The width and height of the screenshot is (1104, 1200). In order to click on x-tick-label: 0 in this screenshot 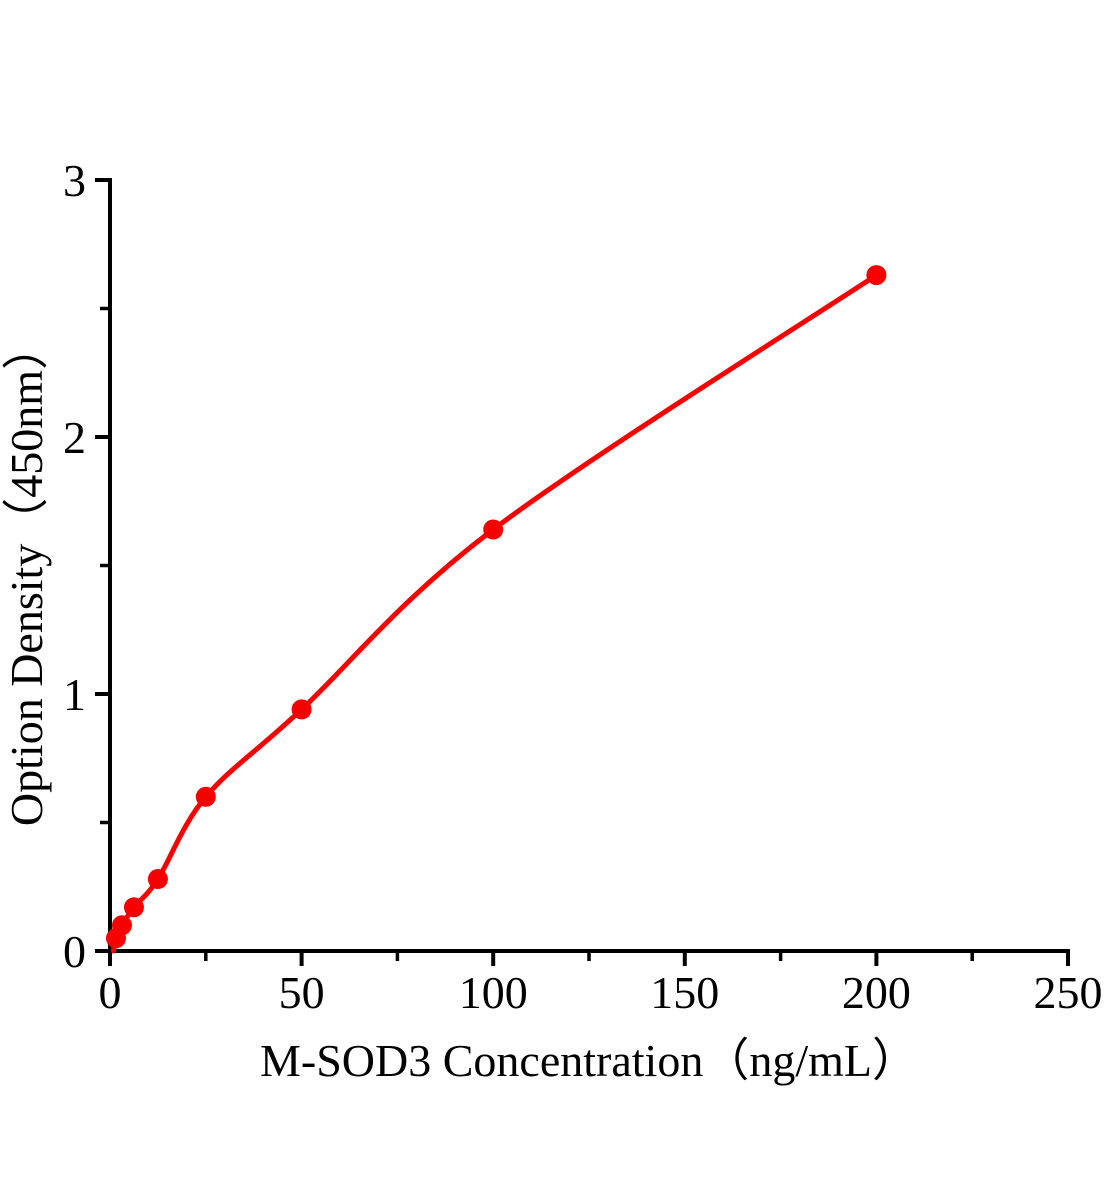, I will do `click(110, 992)`.